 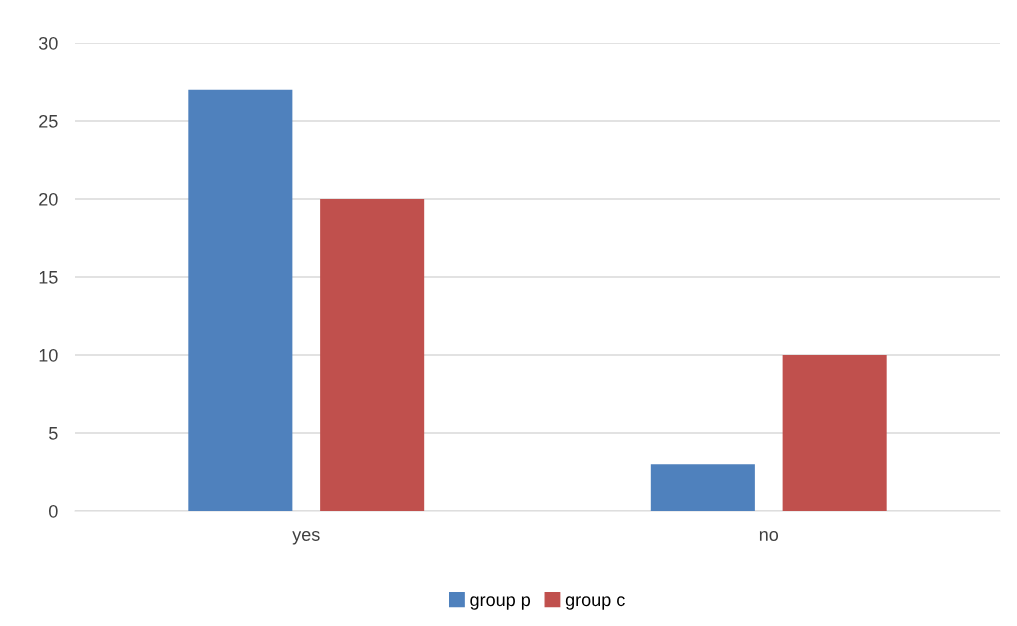 I want to click on x-tick-label: yes, so click(x=306, y=538).